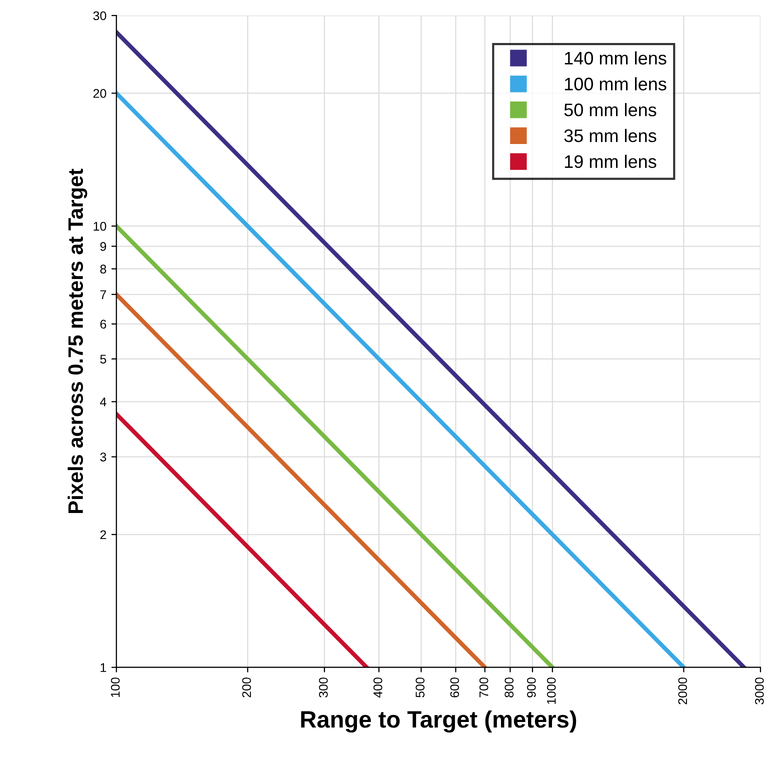 The height and width of the screenshot is (776, 776). Describe the element at coordinates (103, 294) in the screenshot. I see `y-tick-label: 7` at that location.